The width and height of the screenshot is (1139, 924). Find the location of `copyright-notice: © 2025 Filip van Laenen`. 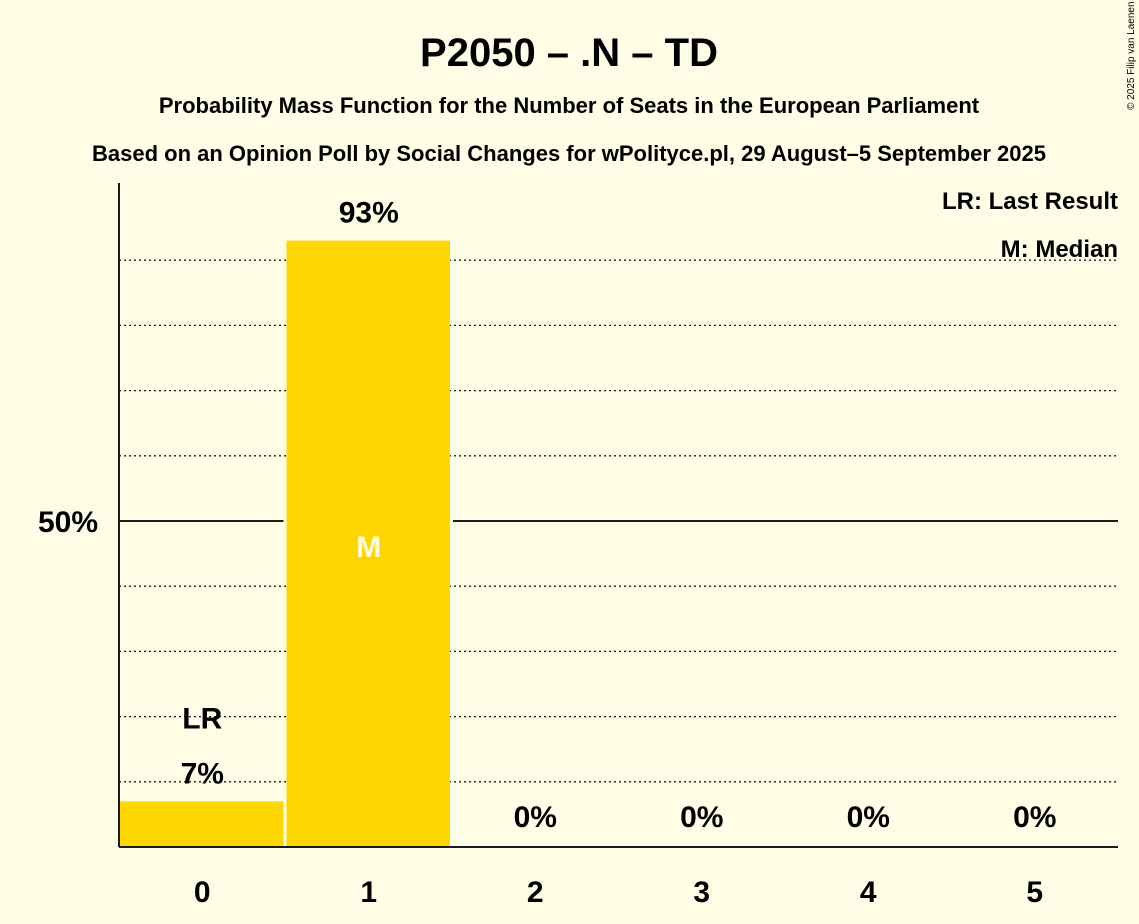

copyright-notice: © 2025 Filip van Laenen is located at coordinates (1131, 55).